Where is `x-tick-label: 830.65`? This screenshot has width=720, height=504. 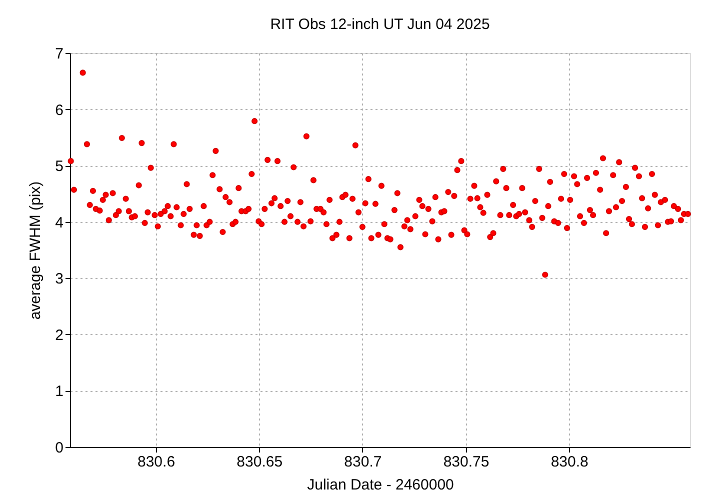
x-tick-label: 830.65 is located at coordinates (259, 462).